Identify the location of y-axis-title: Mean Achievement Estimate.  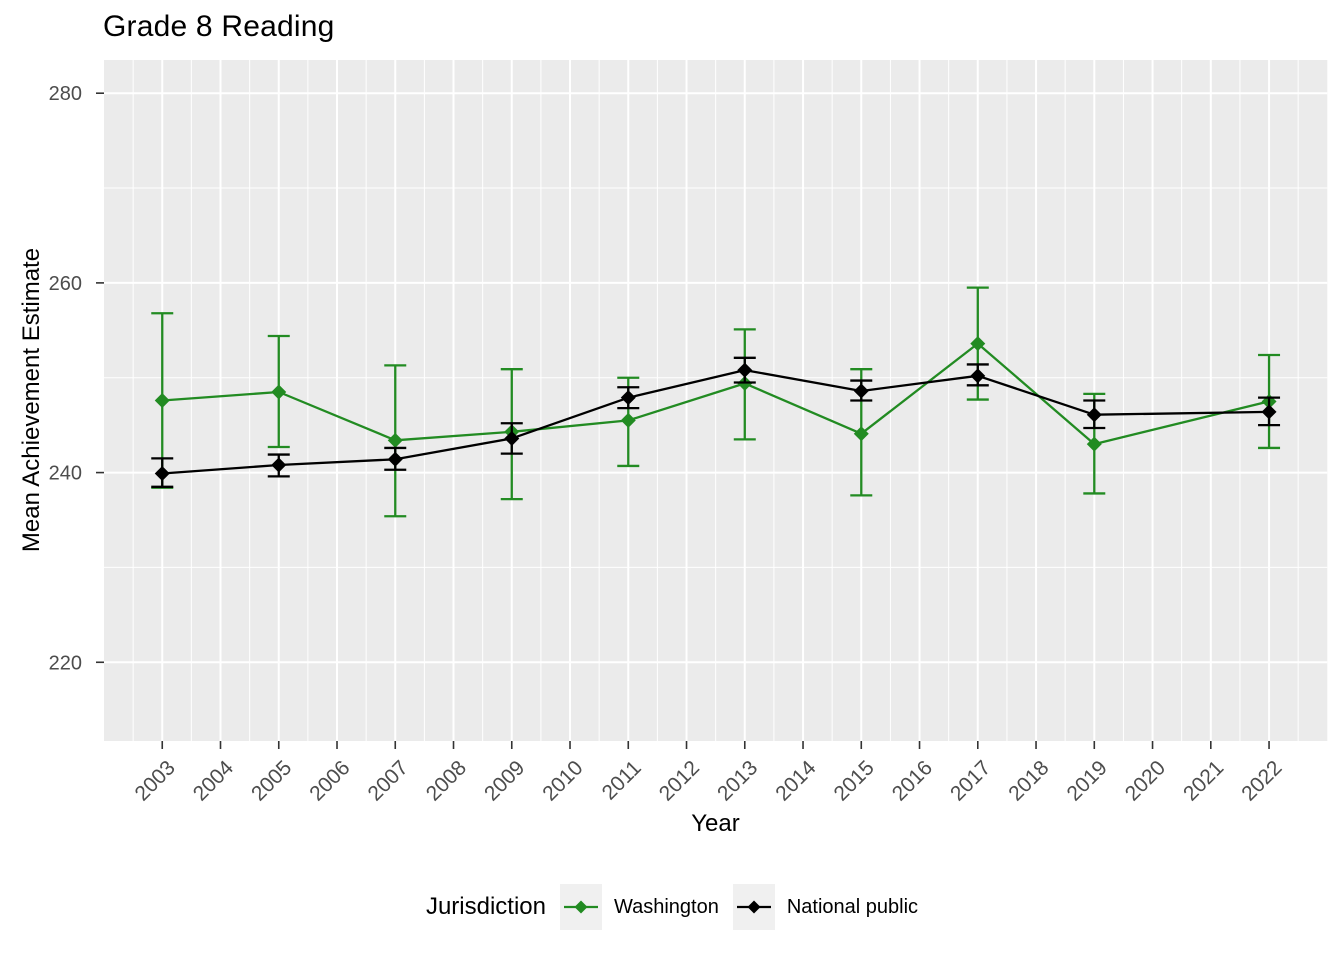
(31, 400).